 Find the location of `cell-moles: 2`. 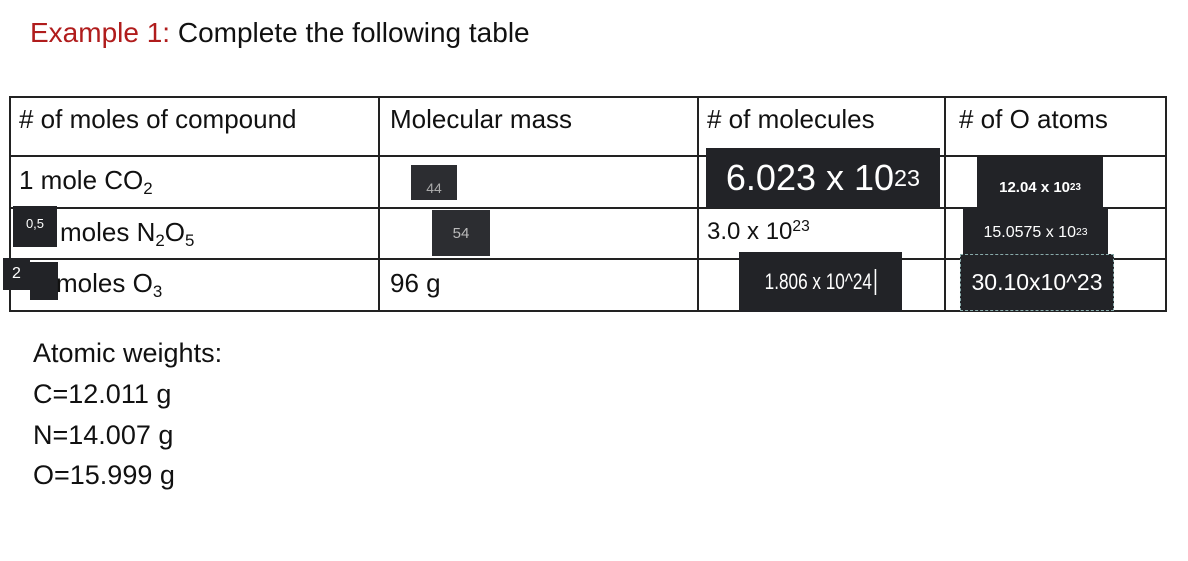

cell-moles: 2 is located at coordinates (16, 274).